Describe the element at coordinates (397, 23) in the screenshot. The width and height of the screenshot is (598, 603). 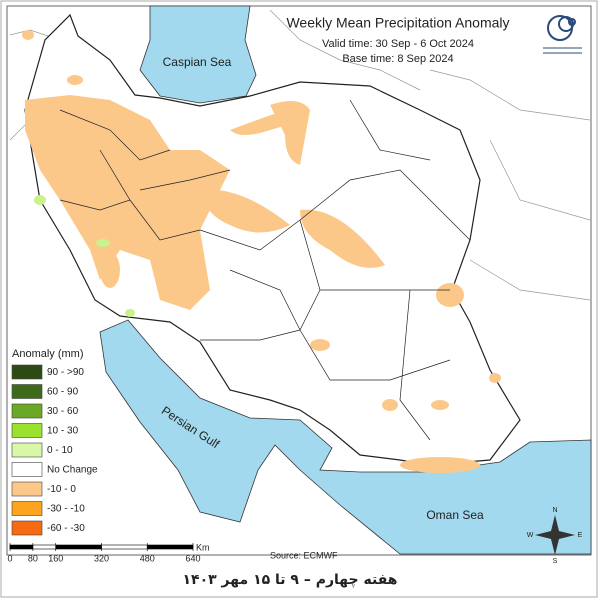
I see `title: Weekly Mean Precipitation Anomaly` at that location.